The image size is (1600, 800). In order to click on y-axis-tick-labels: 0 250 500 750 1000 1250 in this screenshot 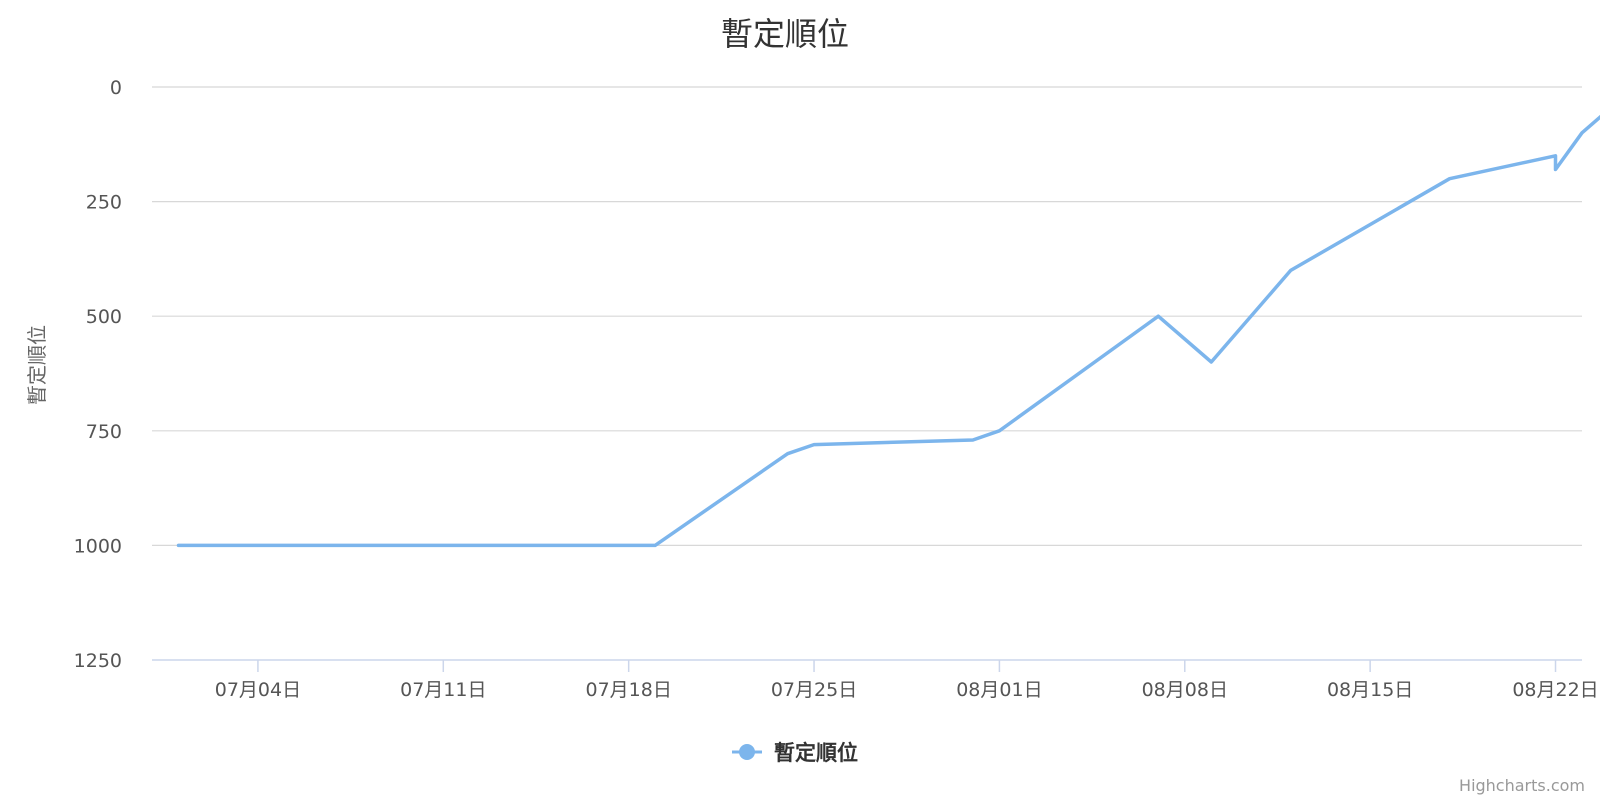, I will do `click(98, 374)`.